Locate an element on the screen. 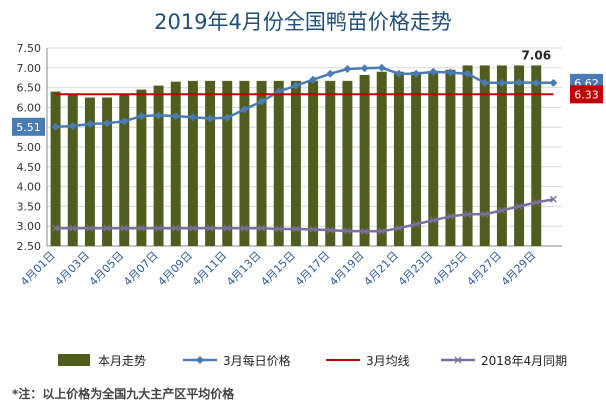  legend-label: 3月均线 is located at coordinates (388, 361).